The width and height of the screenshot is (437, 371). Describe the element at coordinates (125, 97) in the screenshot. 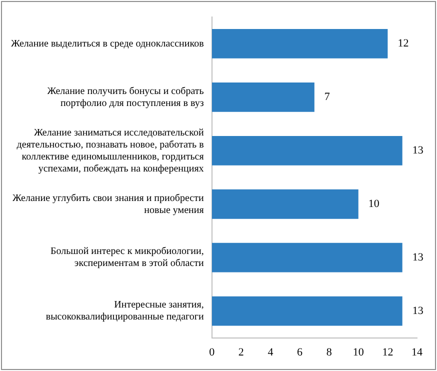

I see `y-tick-label: Желание получить бонусы и собрать портфолио для поступления в вуз` at that location.